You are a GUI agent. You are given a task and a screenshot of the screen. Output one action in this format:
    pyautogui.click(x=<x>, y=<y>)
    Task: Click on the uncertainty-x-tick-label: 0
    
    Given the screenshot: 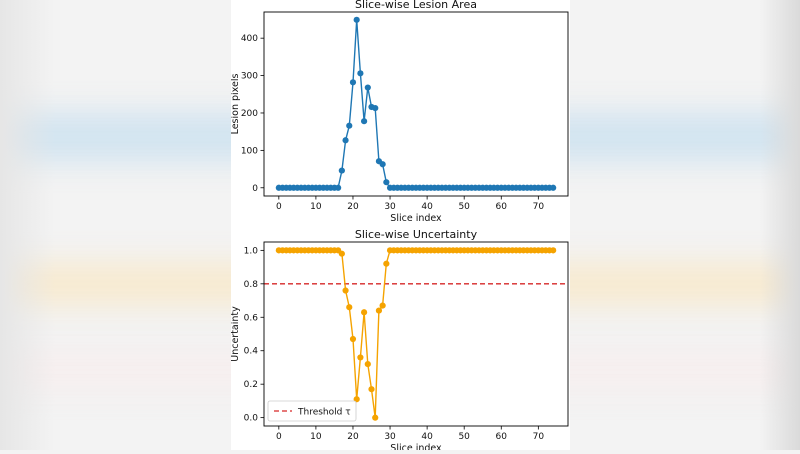 What is the action you would take?
    pyautogui.click(x=279, y=437)
    